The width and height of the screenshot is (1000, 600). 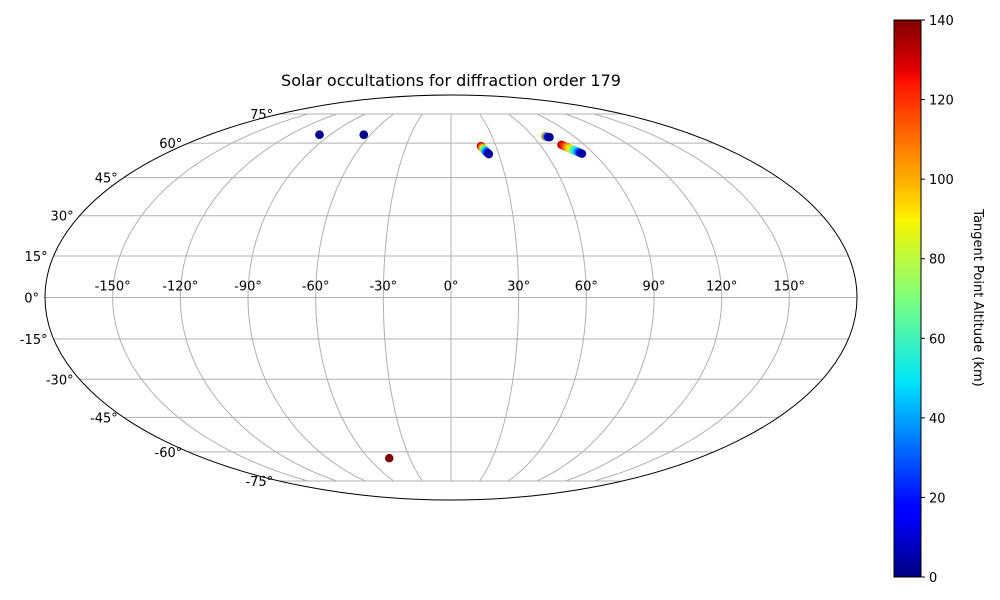 What do you see at coordinates (316, 287) in the screenshot?
I see `lon-tick-label: -60°` at bounding box center [316, 287].